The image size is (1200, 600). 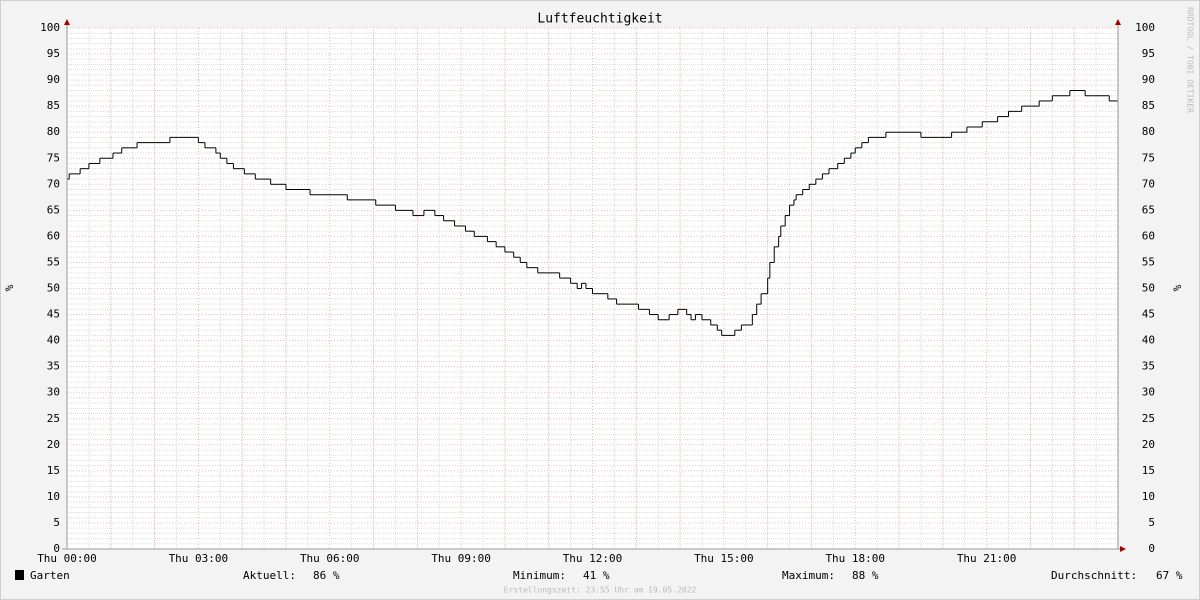 What do you see at coordinates (987, 558) in the screenshot?
I see `x-tick-label: Thu 21:00` at bounding box center [987, 558].